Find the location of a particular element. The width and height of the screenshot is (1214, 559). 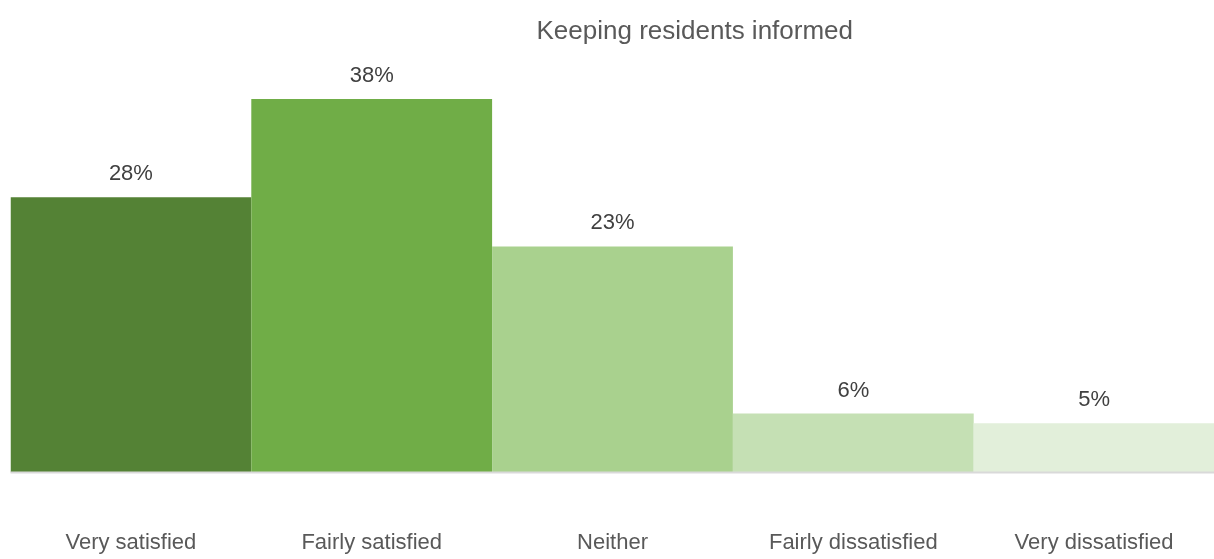

chart-title: Keeping residents informed is located at coordinates (695, 29).